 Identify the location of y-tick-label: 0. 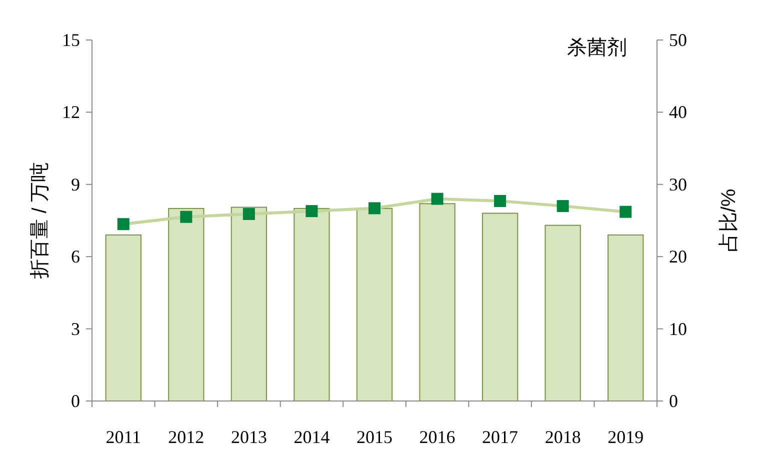
(75, 401).